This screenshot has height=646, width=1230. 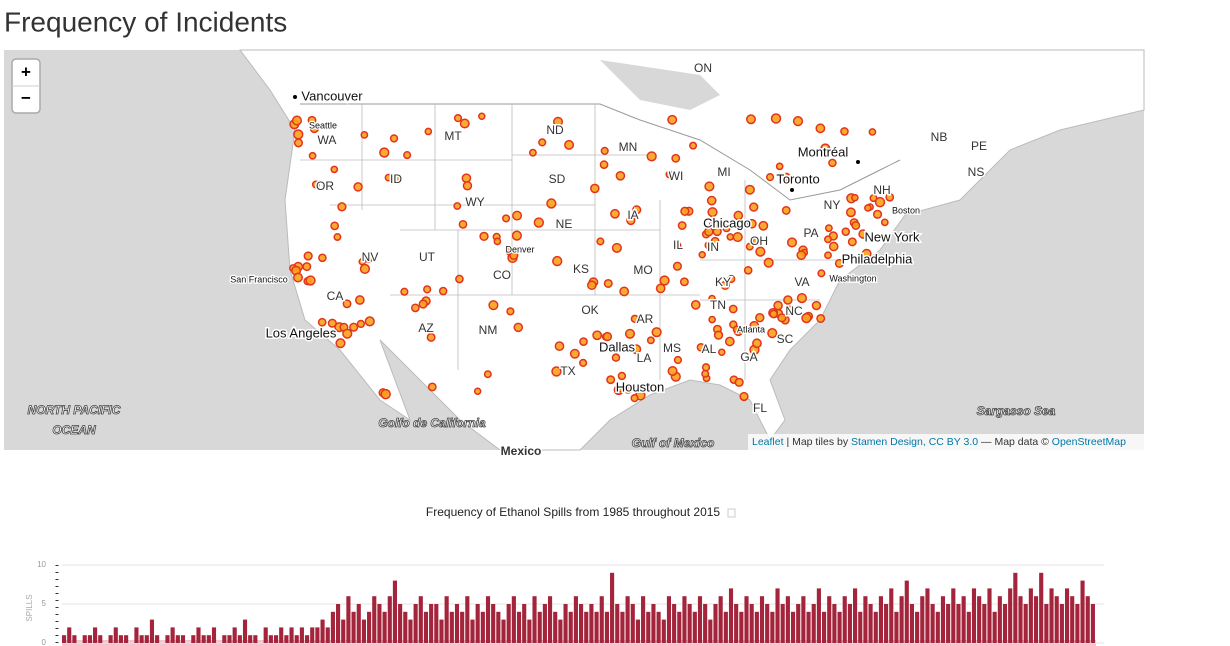 What do you see at coordinates (878, 258) in the screenshot?
I see `map-label: Philadelphia` at bounding box center [878, 258].